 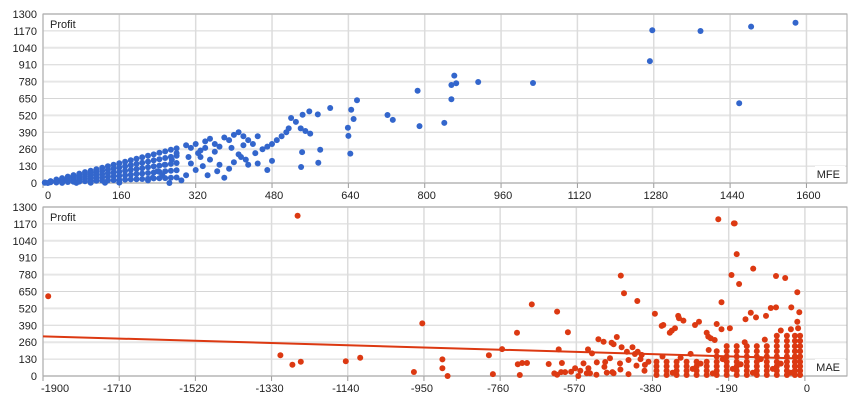 What do you see at coordinates (28, 326) in the screenshot?
I see `y-tick-label: 390` at bounding box center [28, 326].